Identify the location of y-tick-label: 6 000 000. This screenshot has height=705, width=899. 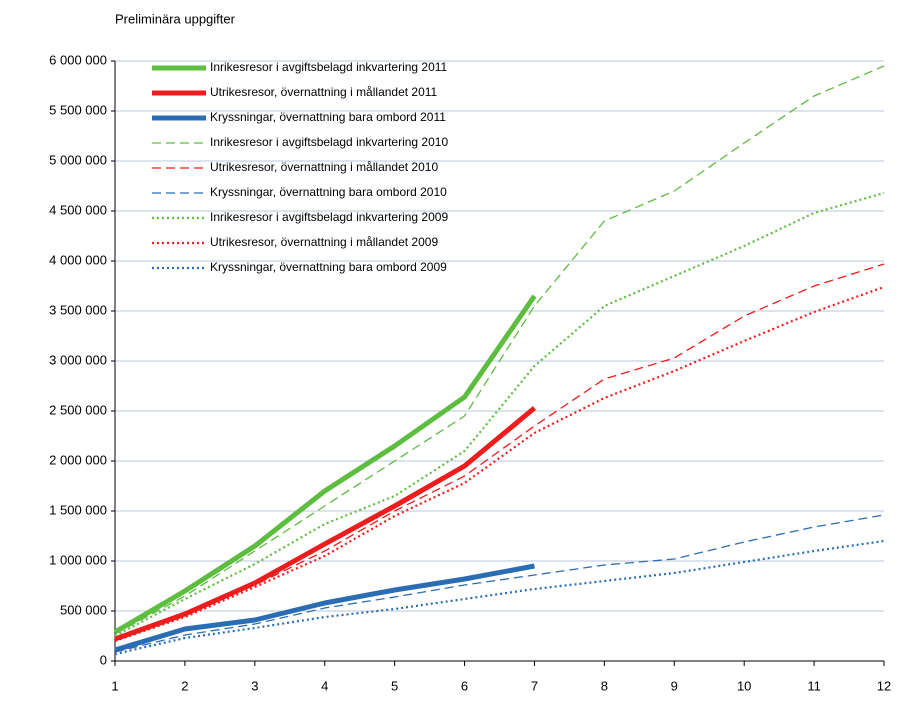
(78, 59).